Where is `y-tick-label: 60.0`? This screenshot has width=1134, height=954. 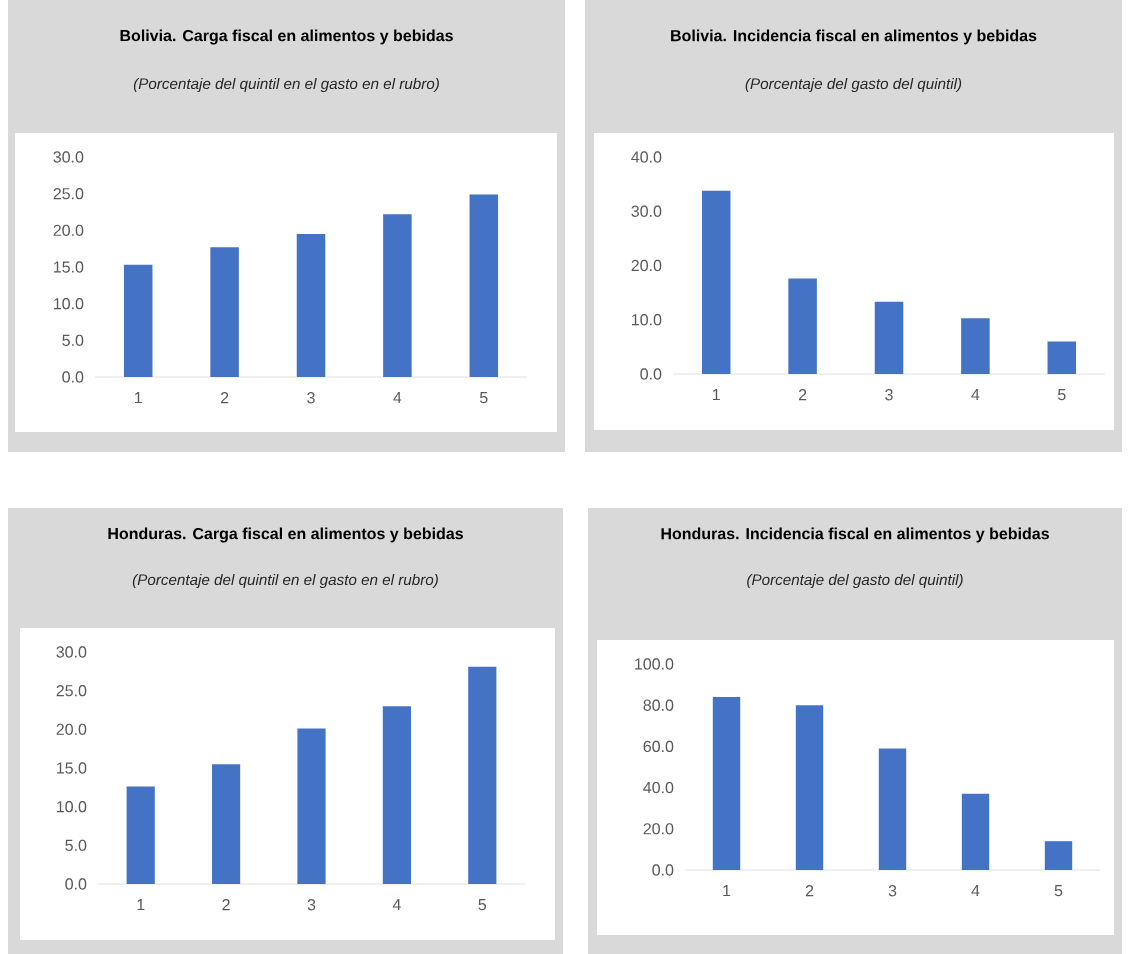
y-tick-label: 60.0 is located at coordinates (658, 746).